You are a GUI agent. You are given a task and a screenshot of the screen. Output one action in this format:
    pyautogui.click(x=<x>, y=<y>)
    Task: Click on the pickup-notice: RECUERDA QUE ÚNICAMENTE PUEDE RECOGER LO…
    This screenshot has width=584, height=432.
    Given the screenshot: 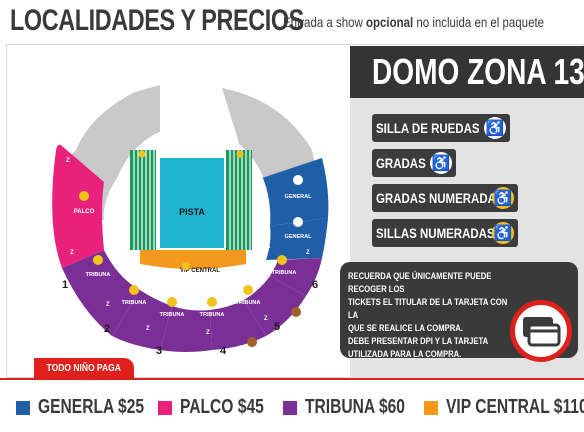 What is the action you would take?
    pyautogui.click(x=459, y=312)
    